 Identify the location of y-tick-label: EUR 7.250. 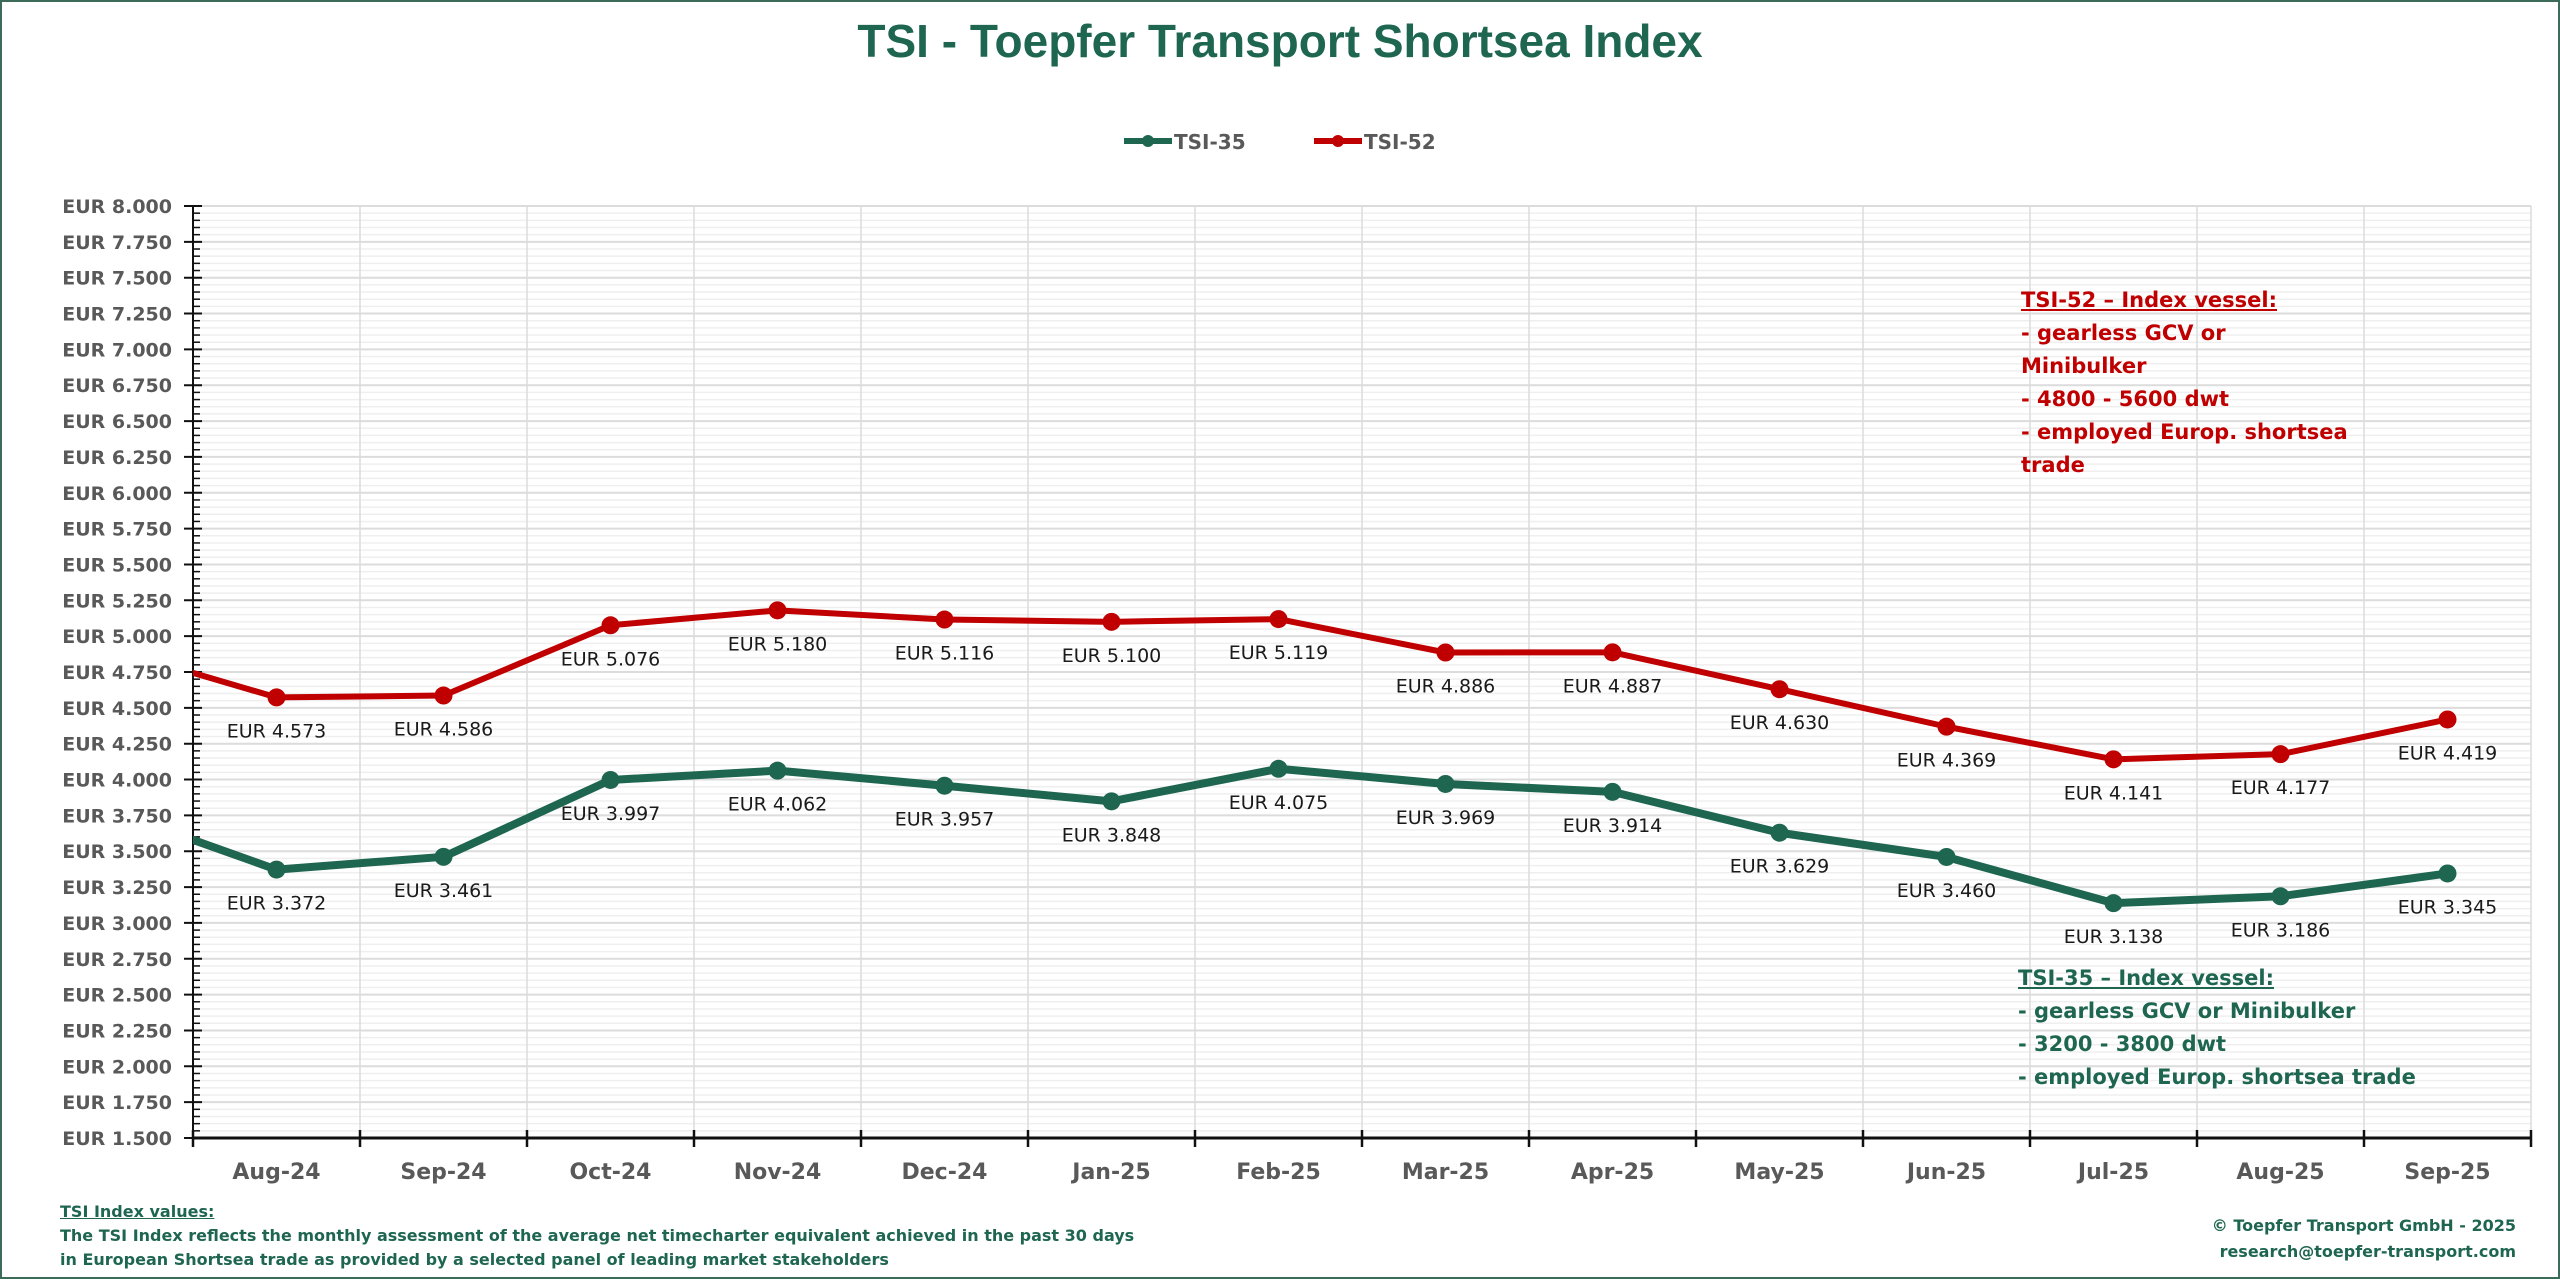
(117, 315).